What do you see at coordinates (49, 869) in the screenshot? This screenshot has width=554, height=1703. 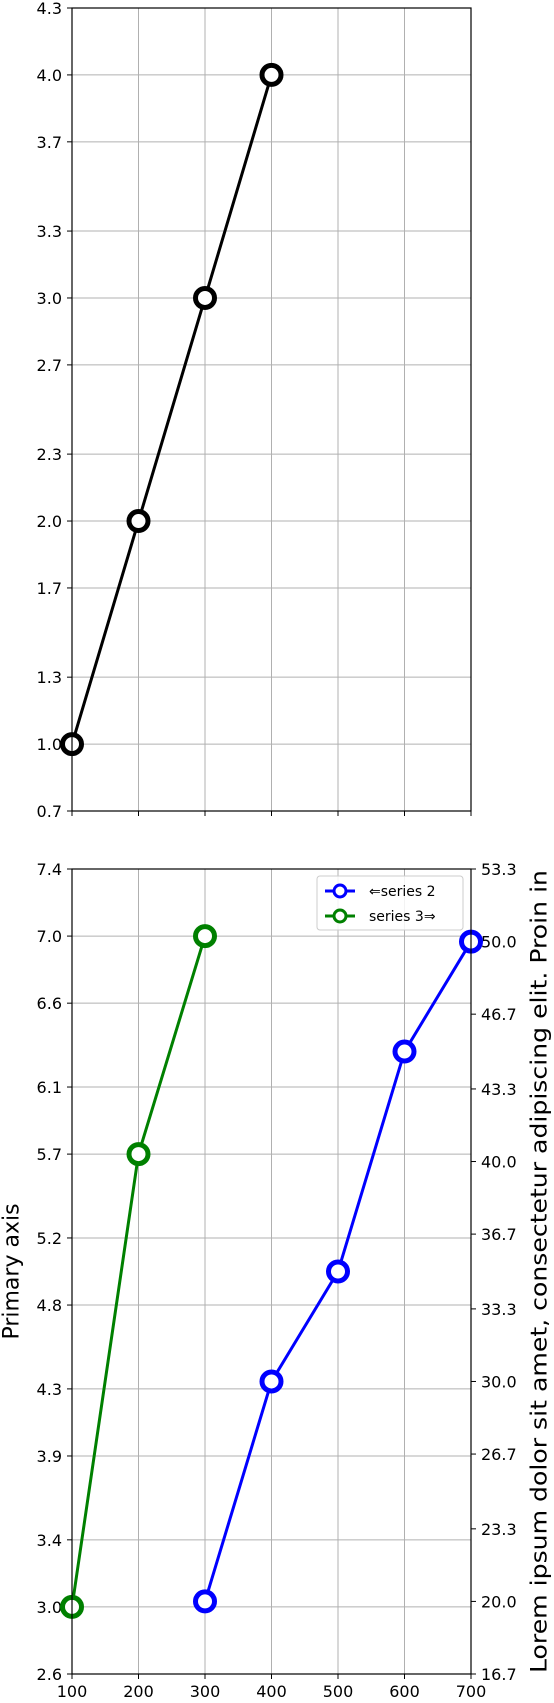 I see `y-tick-label: 7.4` at bounding box center [49, 869].